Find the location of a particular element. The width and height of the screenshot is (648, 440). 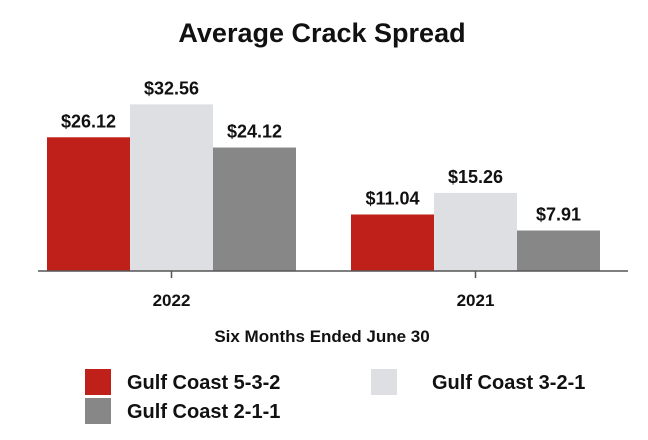

data-label-2021-series-1: $11.04 is located at coordinates (392, 198).